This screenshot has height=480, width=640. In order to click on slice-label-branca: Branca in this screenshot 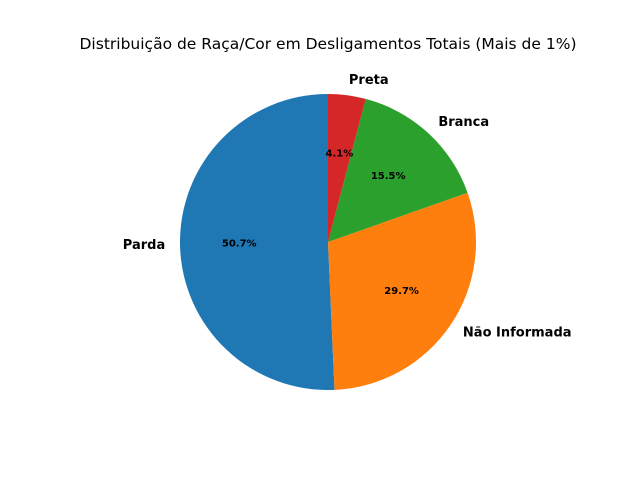, I will do `click(463, 122)`.